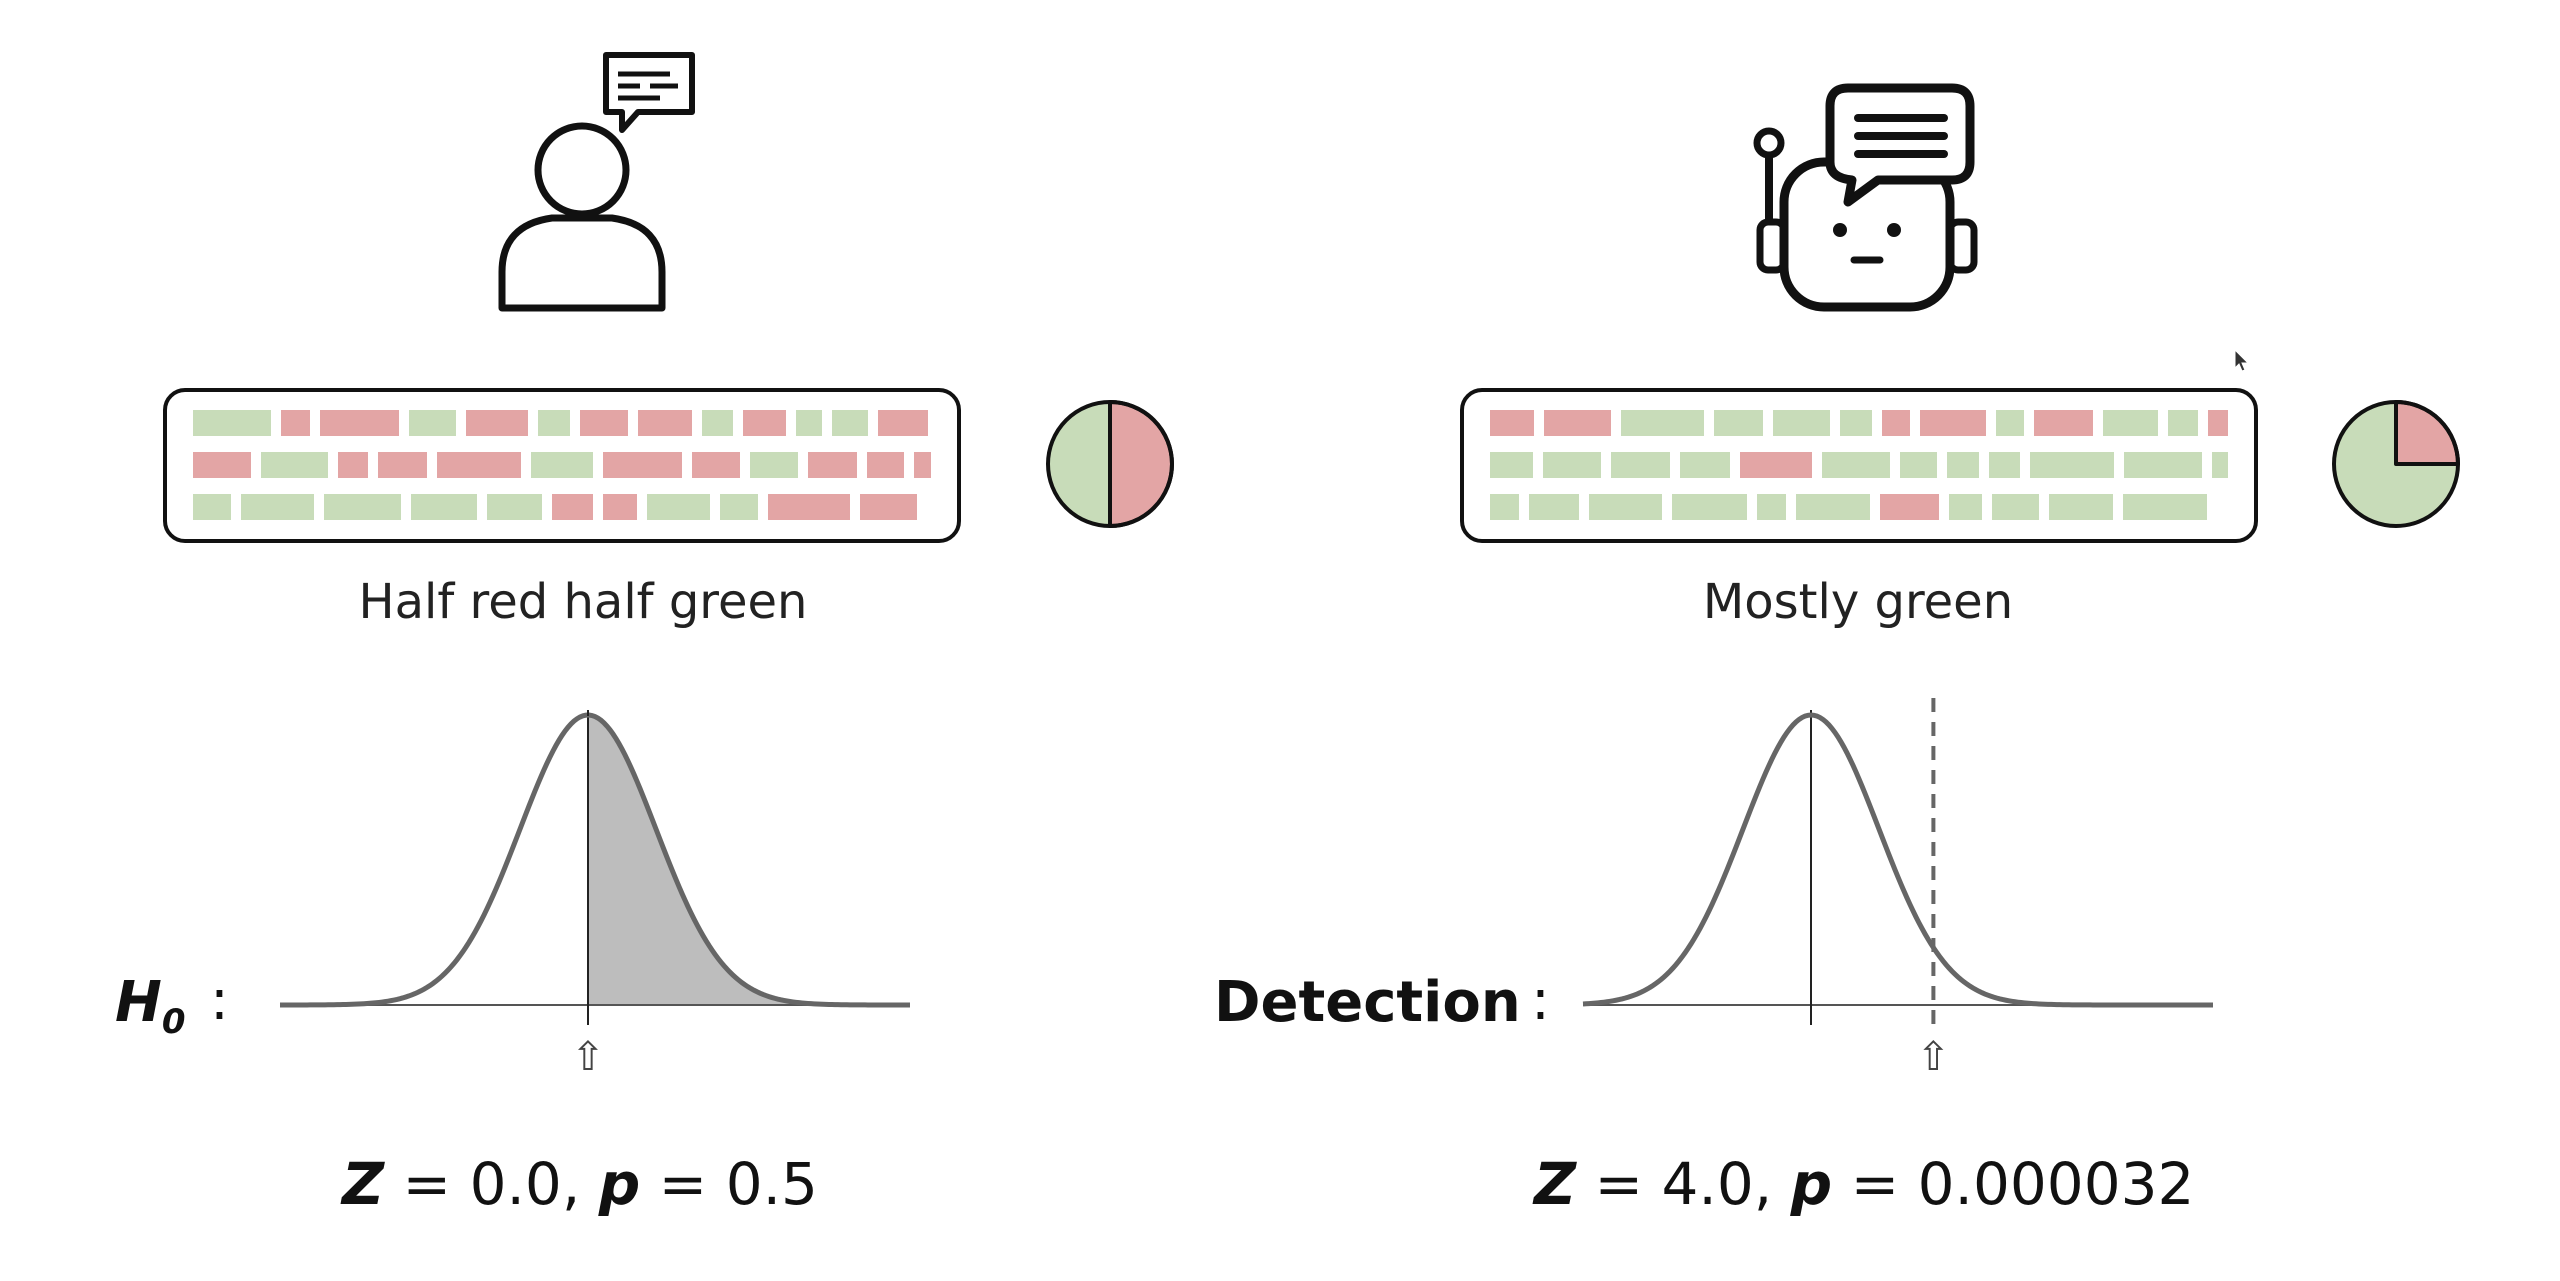 The image size is (2560, 1281). I want to click on h0-label: H0, so click(150, 1006).